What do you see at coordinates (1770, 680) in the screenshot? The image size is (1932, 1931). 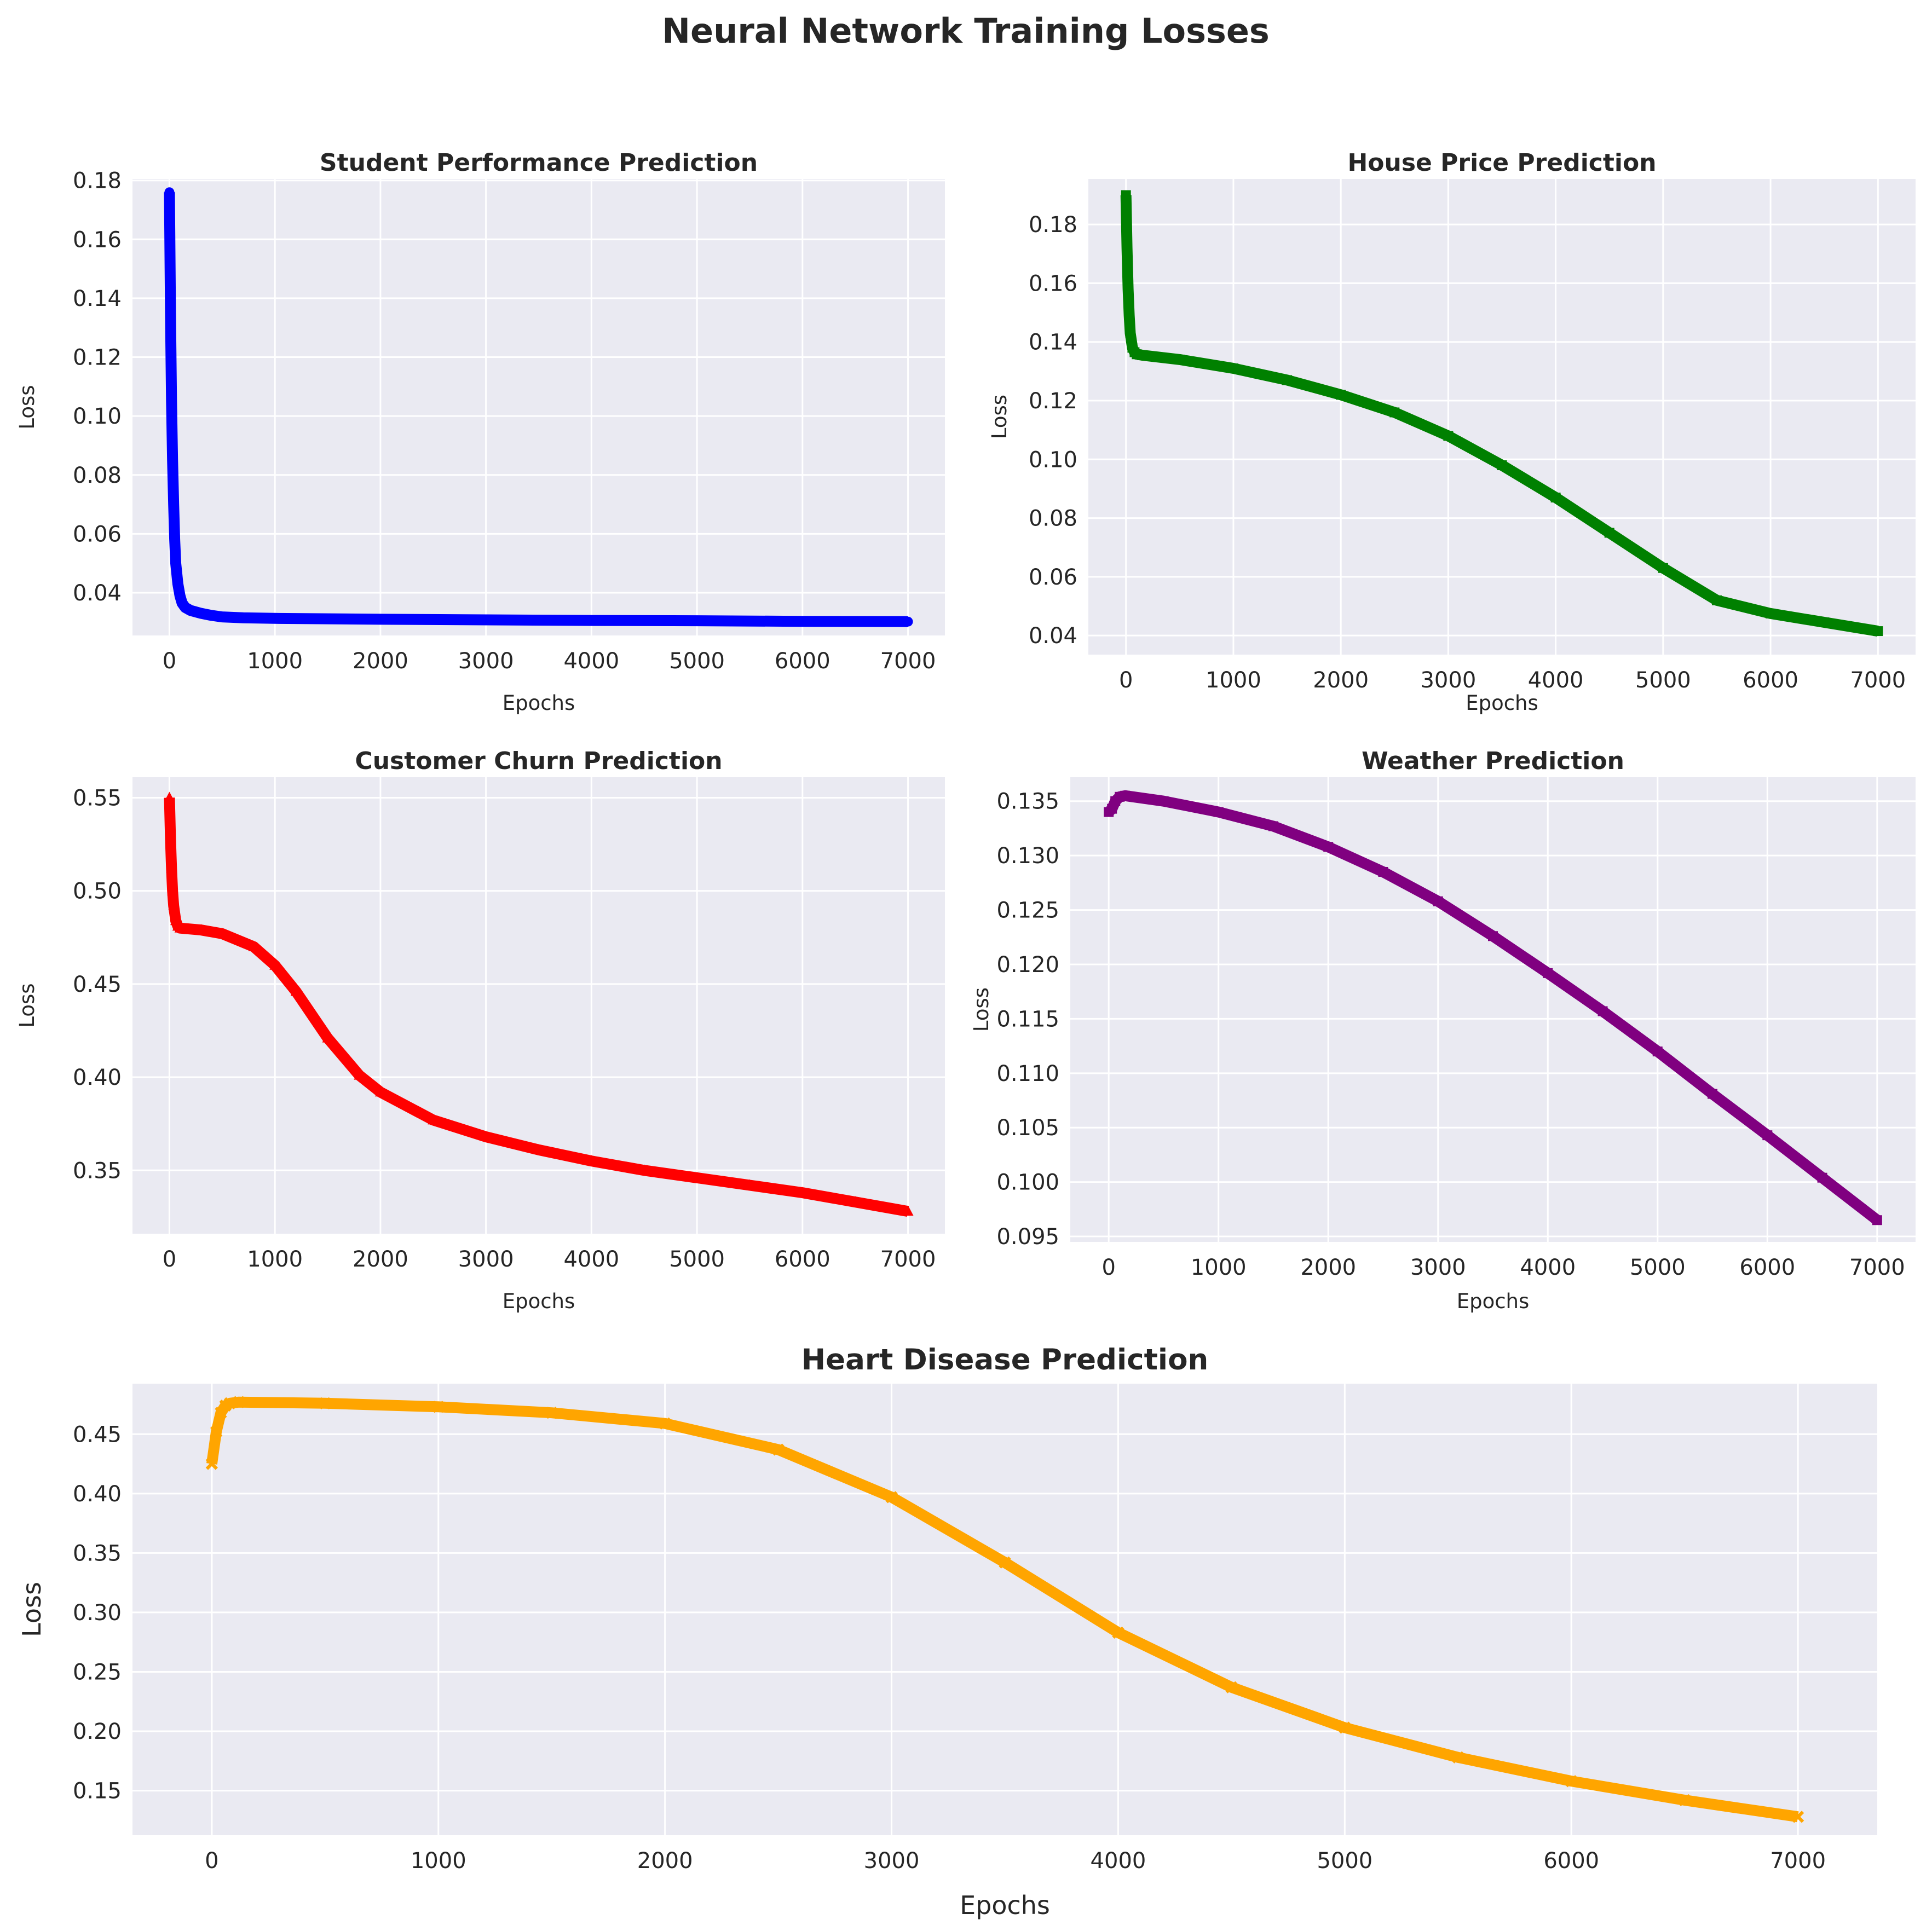 I see `x-tick-label: 6000` at bounding box center [1770, 680].